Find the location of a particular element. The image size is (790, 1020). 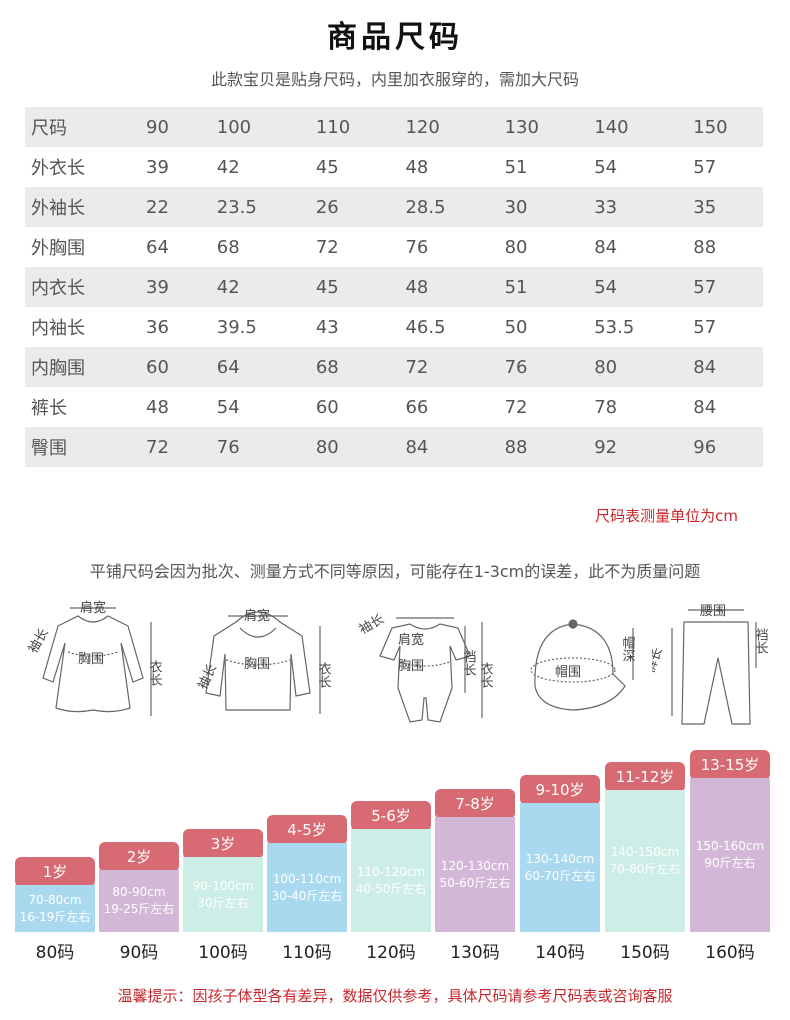

hoodie-shoulder-label: 肩宽 is located at coordinates (257, 616).